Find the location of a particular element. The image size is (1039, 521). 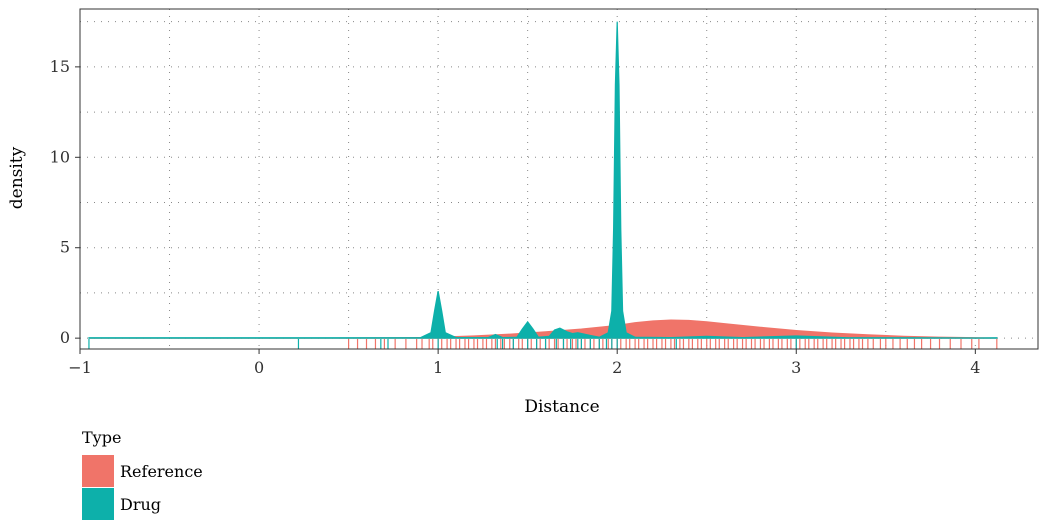

x-tick-label: 2 is located at coordinates (617, 367).